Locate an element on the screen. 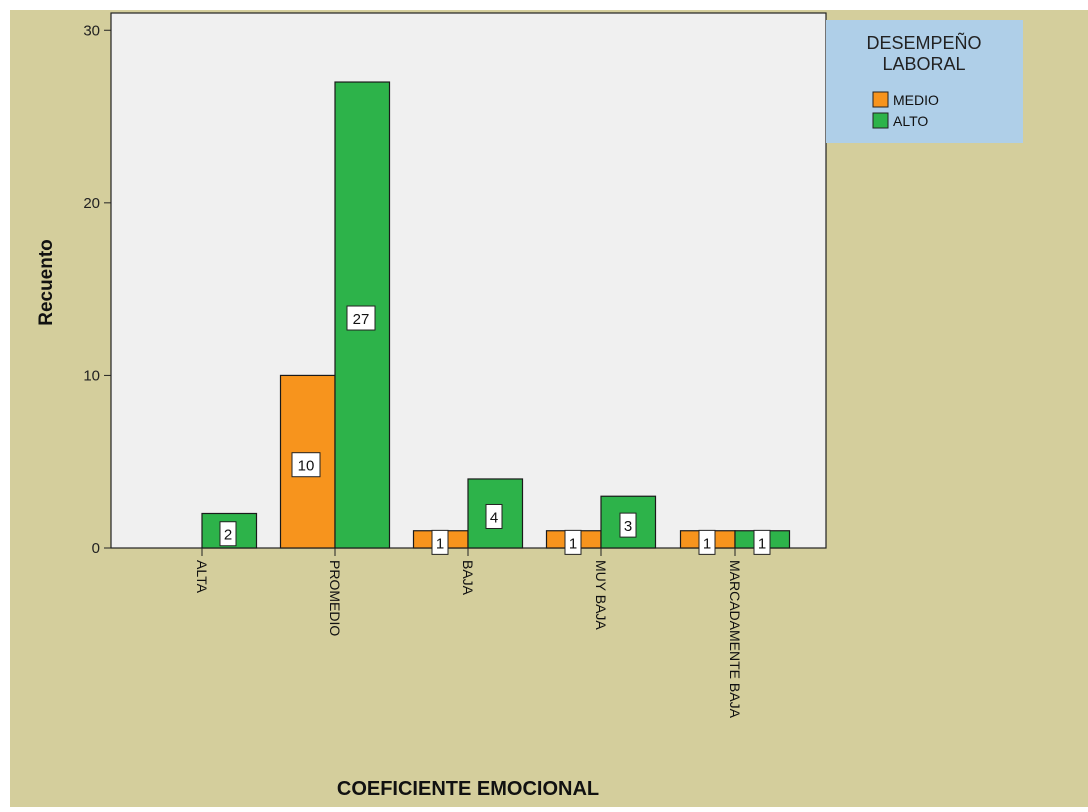  legend-swatch-medio is located at coordinates (880, 99).